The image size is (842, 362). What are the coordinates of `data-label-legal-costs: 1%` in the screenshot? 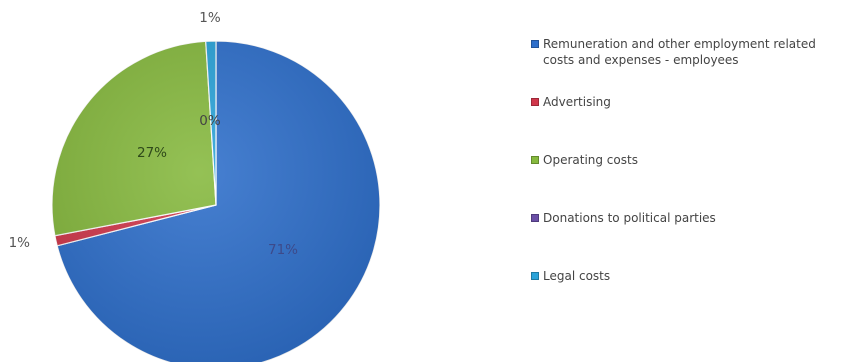 It's located at (210, 18).